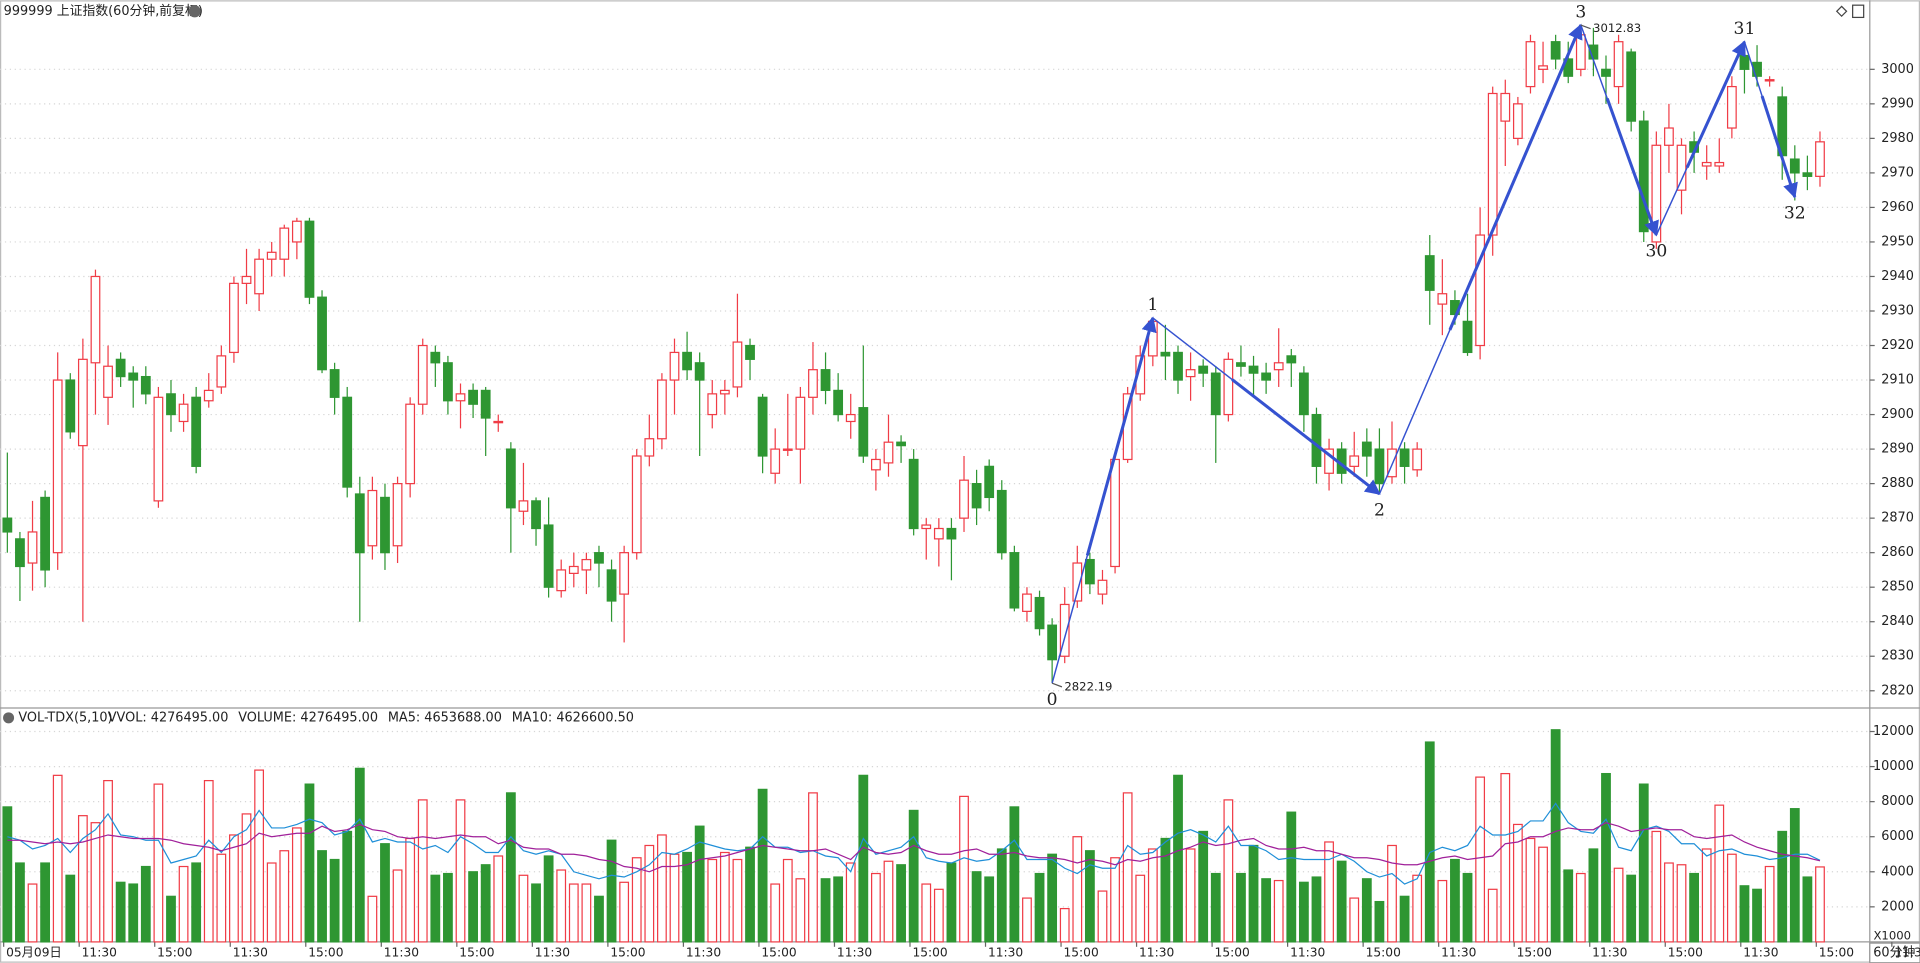  Describe the element at coordinates (1897, 621) in the screenshot. I see `y-tick-label: 2840` at that location.